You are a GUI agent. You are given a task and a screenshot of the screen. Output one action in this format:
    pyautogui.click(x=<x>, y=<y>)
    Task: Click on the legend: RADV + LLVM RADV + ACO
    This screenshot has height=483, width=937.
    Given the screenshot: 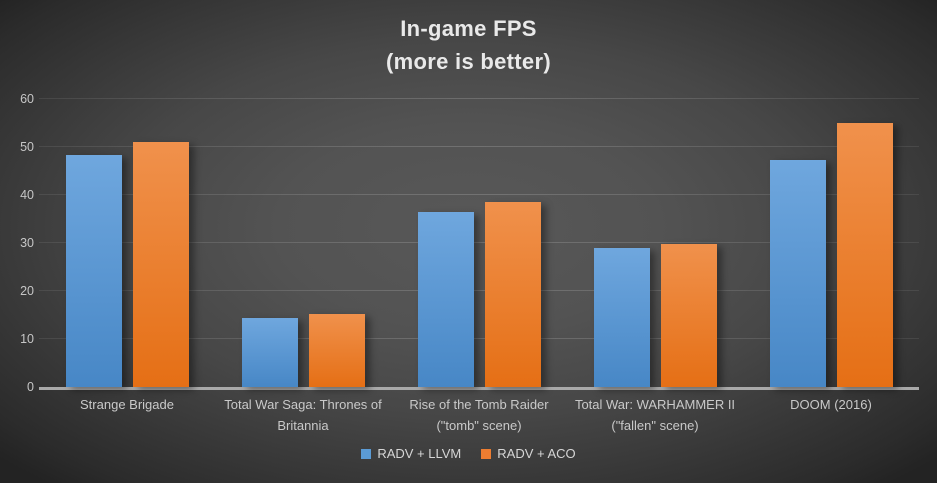 What is the action you would take?
    pyautogui.click(x=468, y=453)
    